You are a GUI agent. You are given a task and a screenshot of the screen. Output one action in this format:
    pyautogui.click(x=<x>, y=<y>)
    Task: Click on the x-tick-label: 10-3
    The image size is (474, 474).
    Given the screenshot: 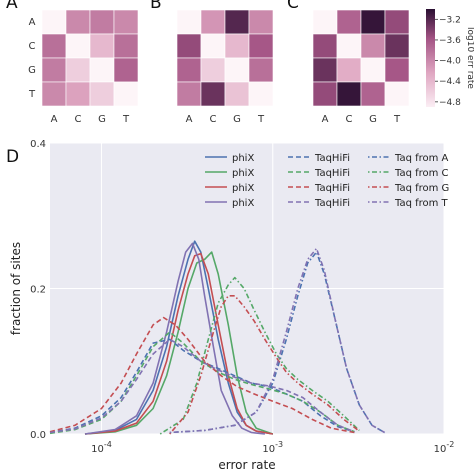 What is the action you would take?
    pyautogui.click(x=272, y=447)
    